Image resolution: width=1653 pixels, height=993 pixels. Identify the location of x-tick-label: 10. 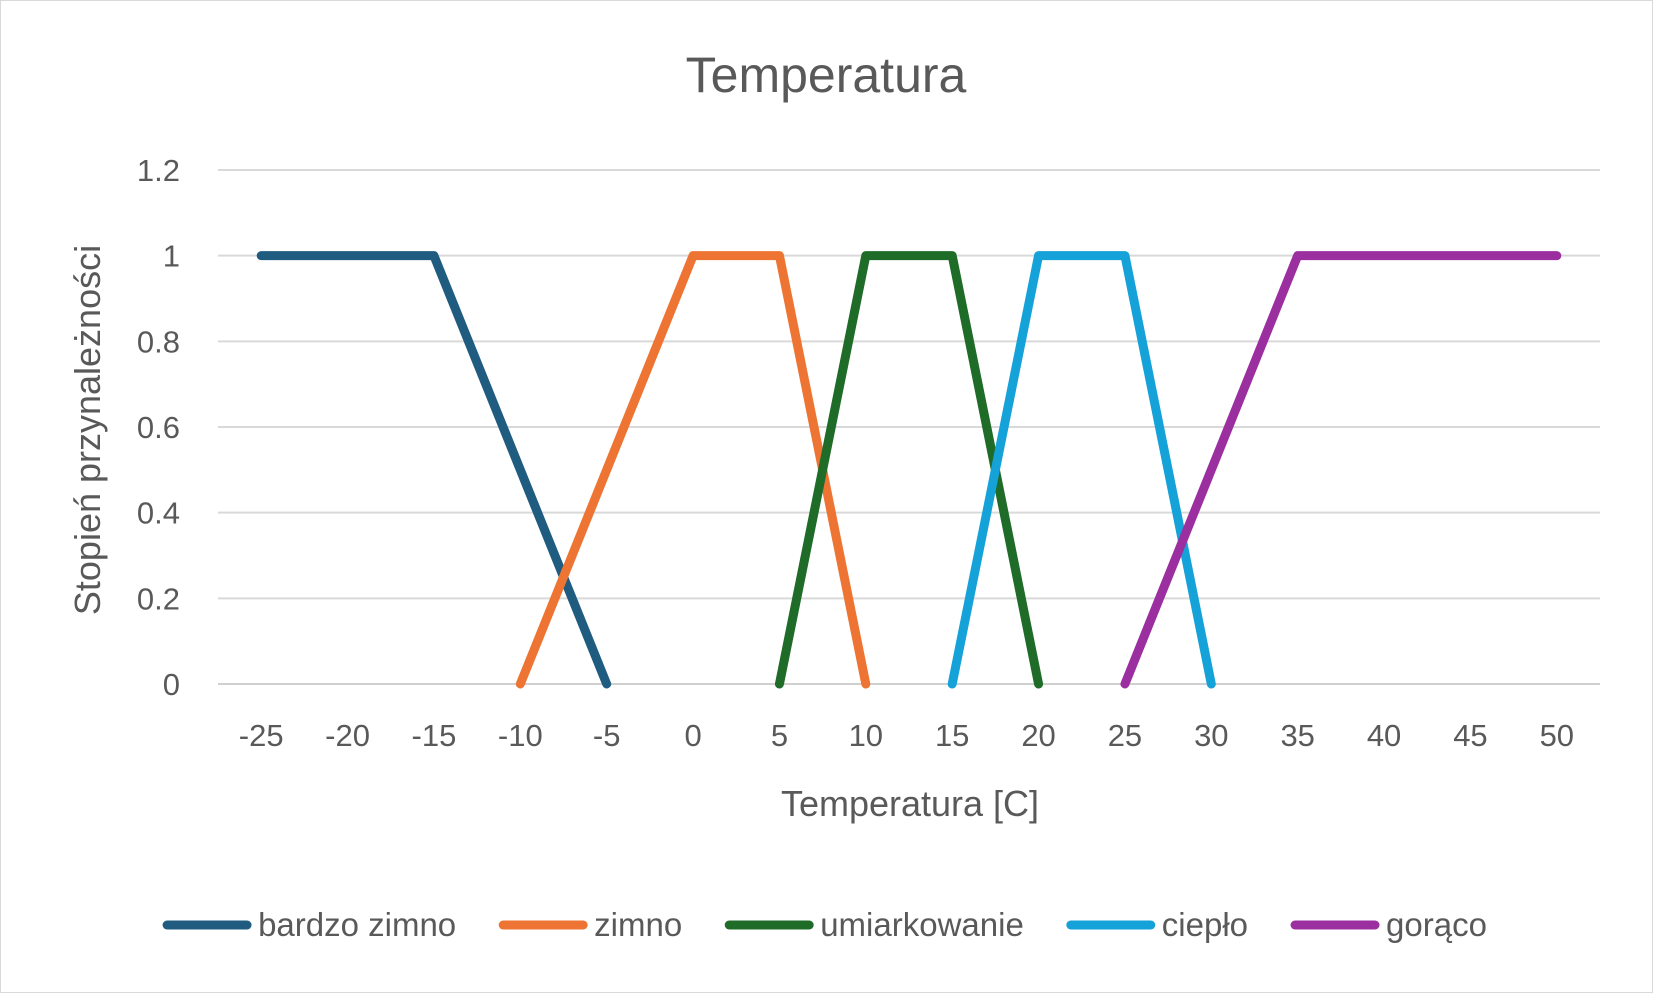
(866, 735).